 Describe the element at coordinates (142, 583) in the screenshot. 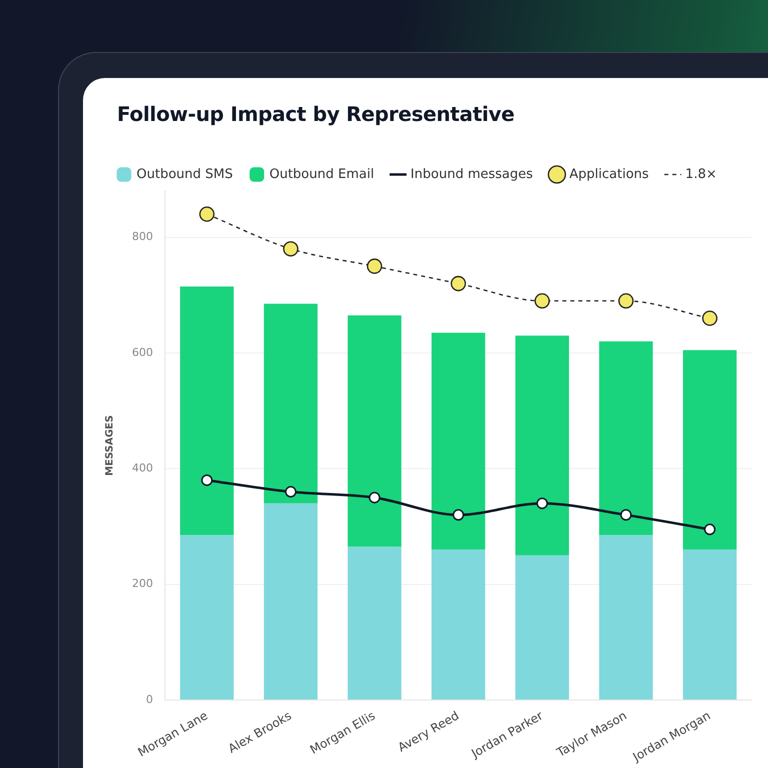

I see `y-tick-label: 200` at that location.